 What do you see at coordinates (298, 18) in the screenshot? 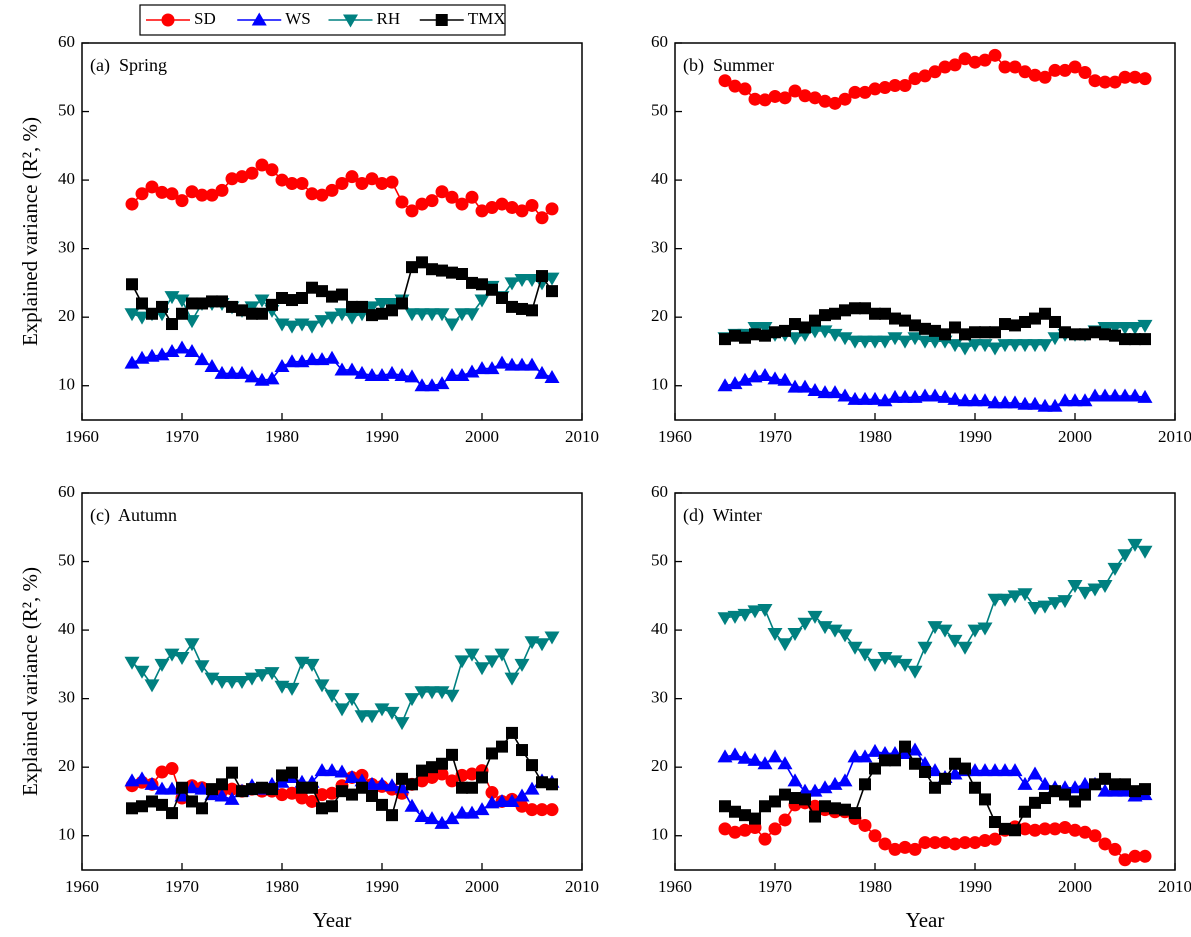
I see `legend-label: WS` at bounding box center [298, 18].